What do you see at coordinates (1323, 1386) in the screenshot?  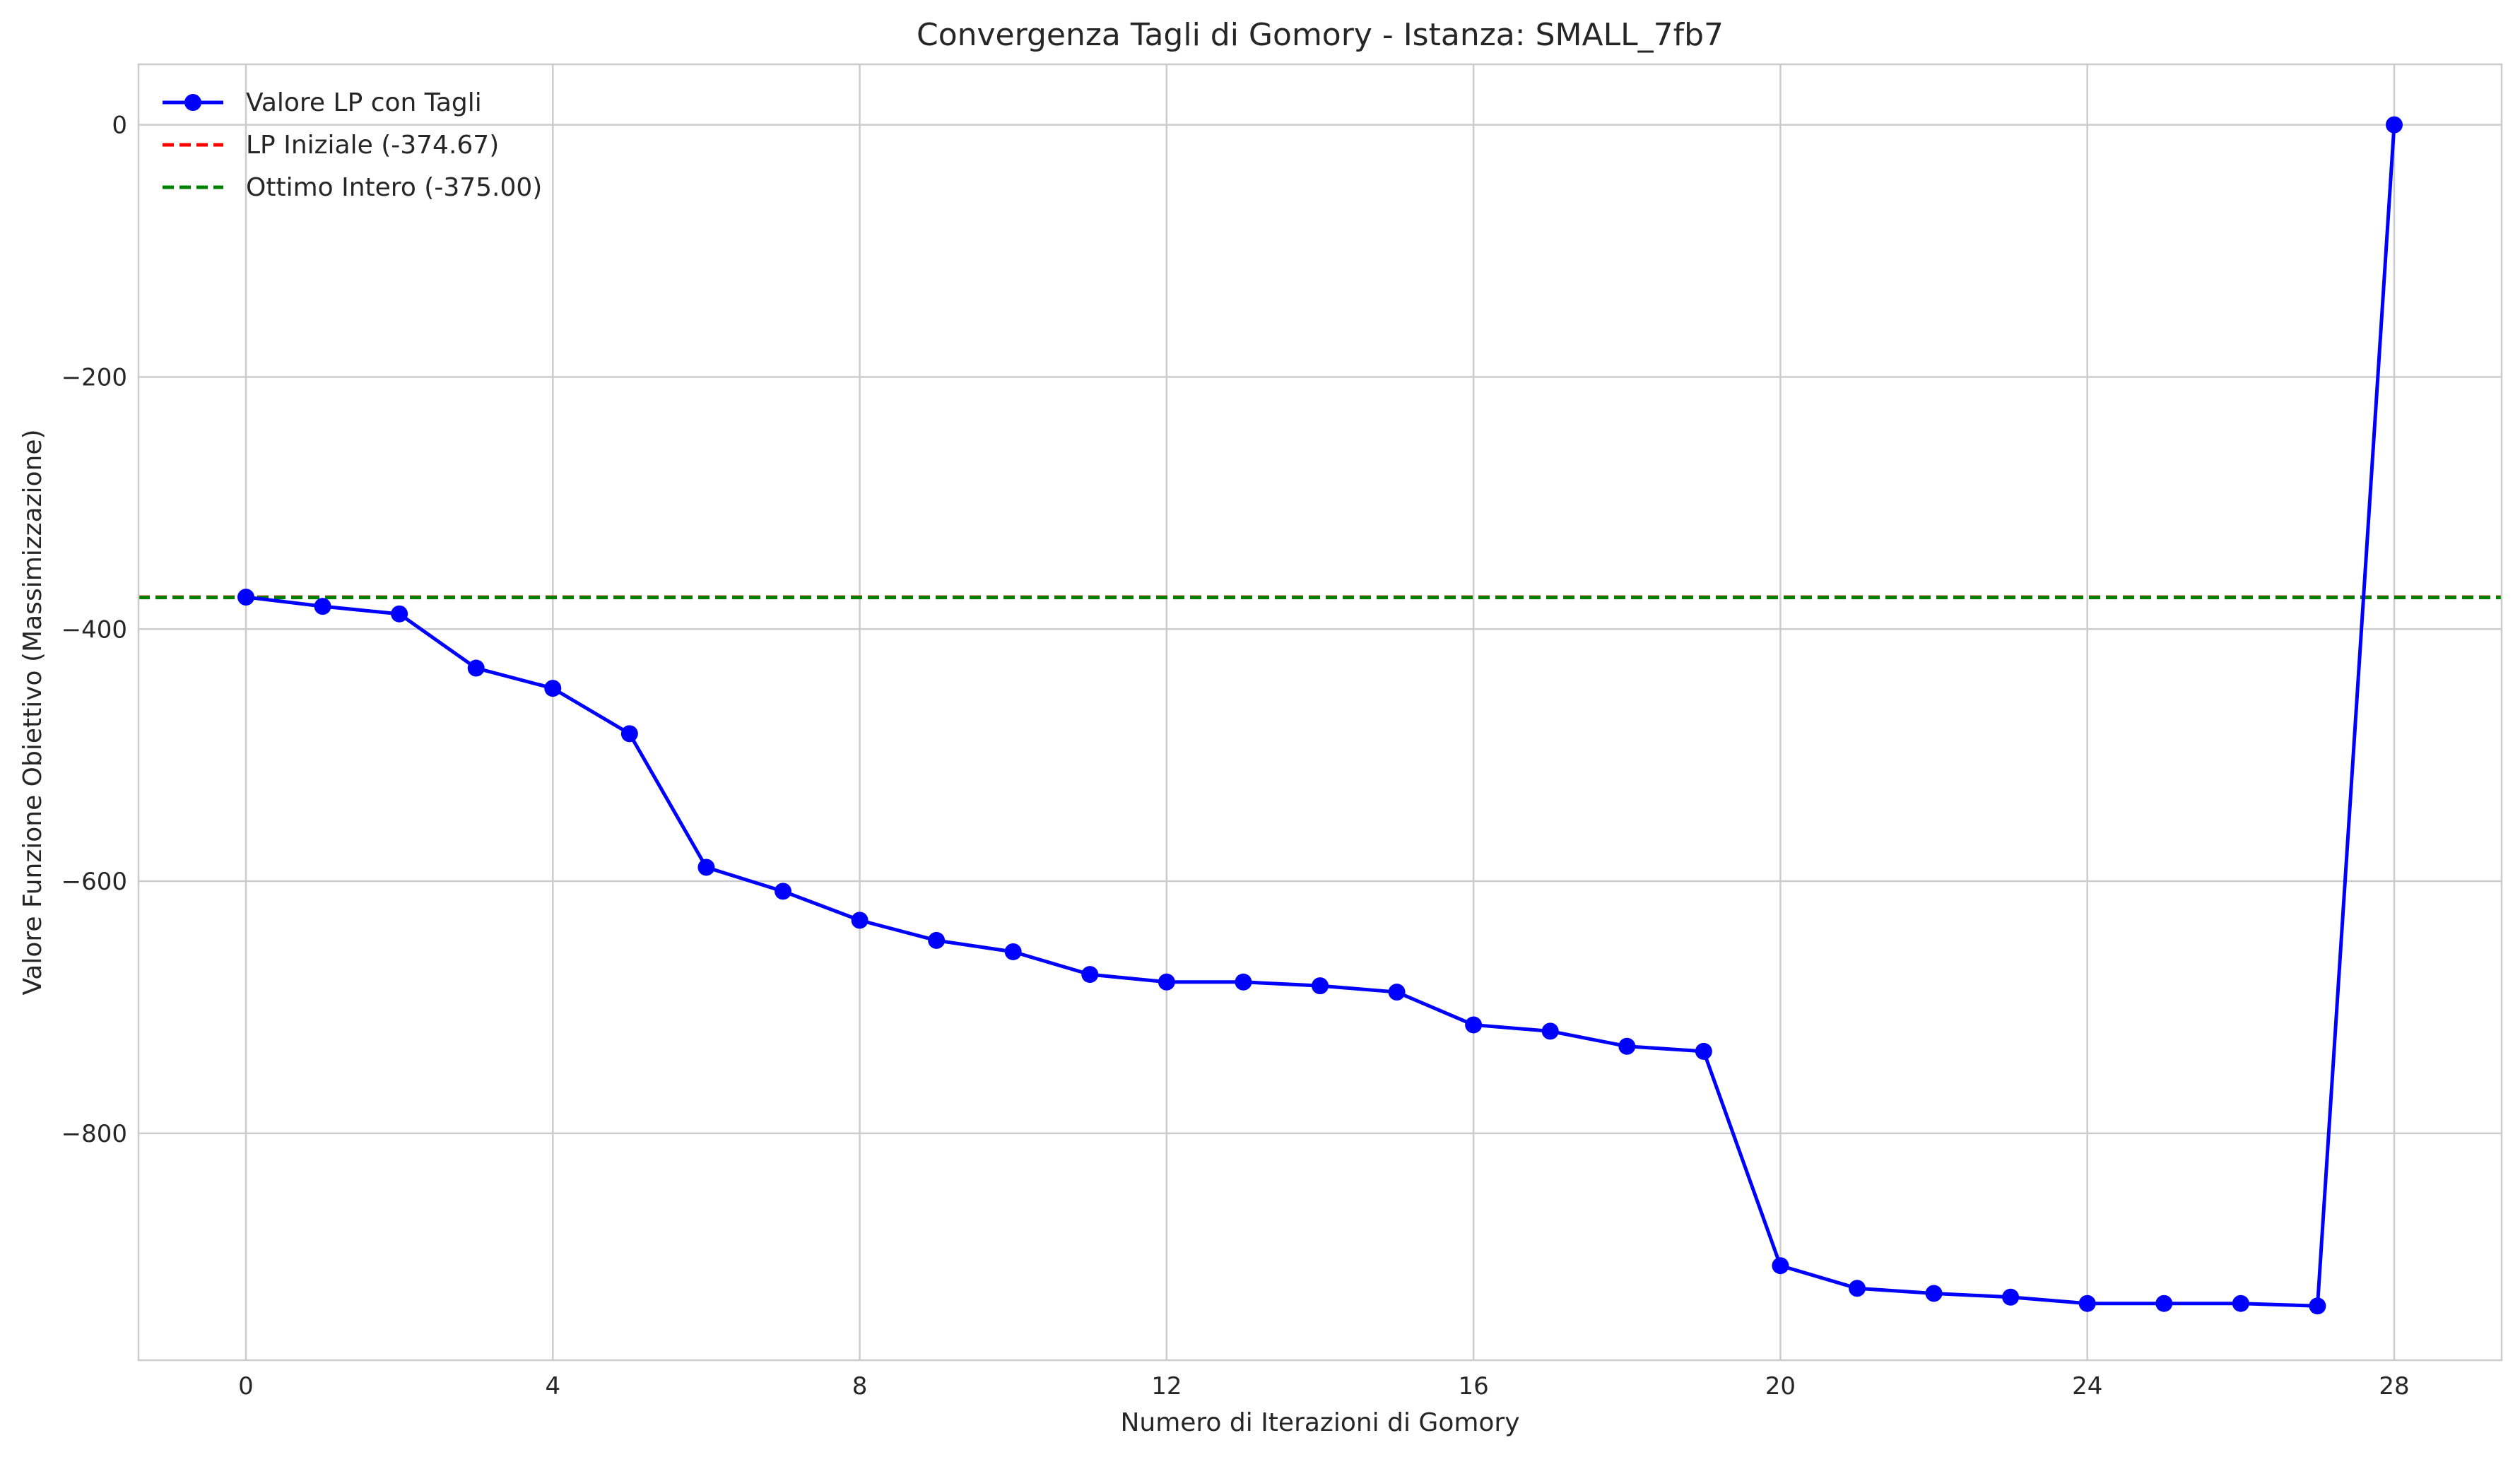 I see `x-axis-ticks: 0 4 8 12 16 20 24 28` at bounding box center [1323, 1386].